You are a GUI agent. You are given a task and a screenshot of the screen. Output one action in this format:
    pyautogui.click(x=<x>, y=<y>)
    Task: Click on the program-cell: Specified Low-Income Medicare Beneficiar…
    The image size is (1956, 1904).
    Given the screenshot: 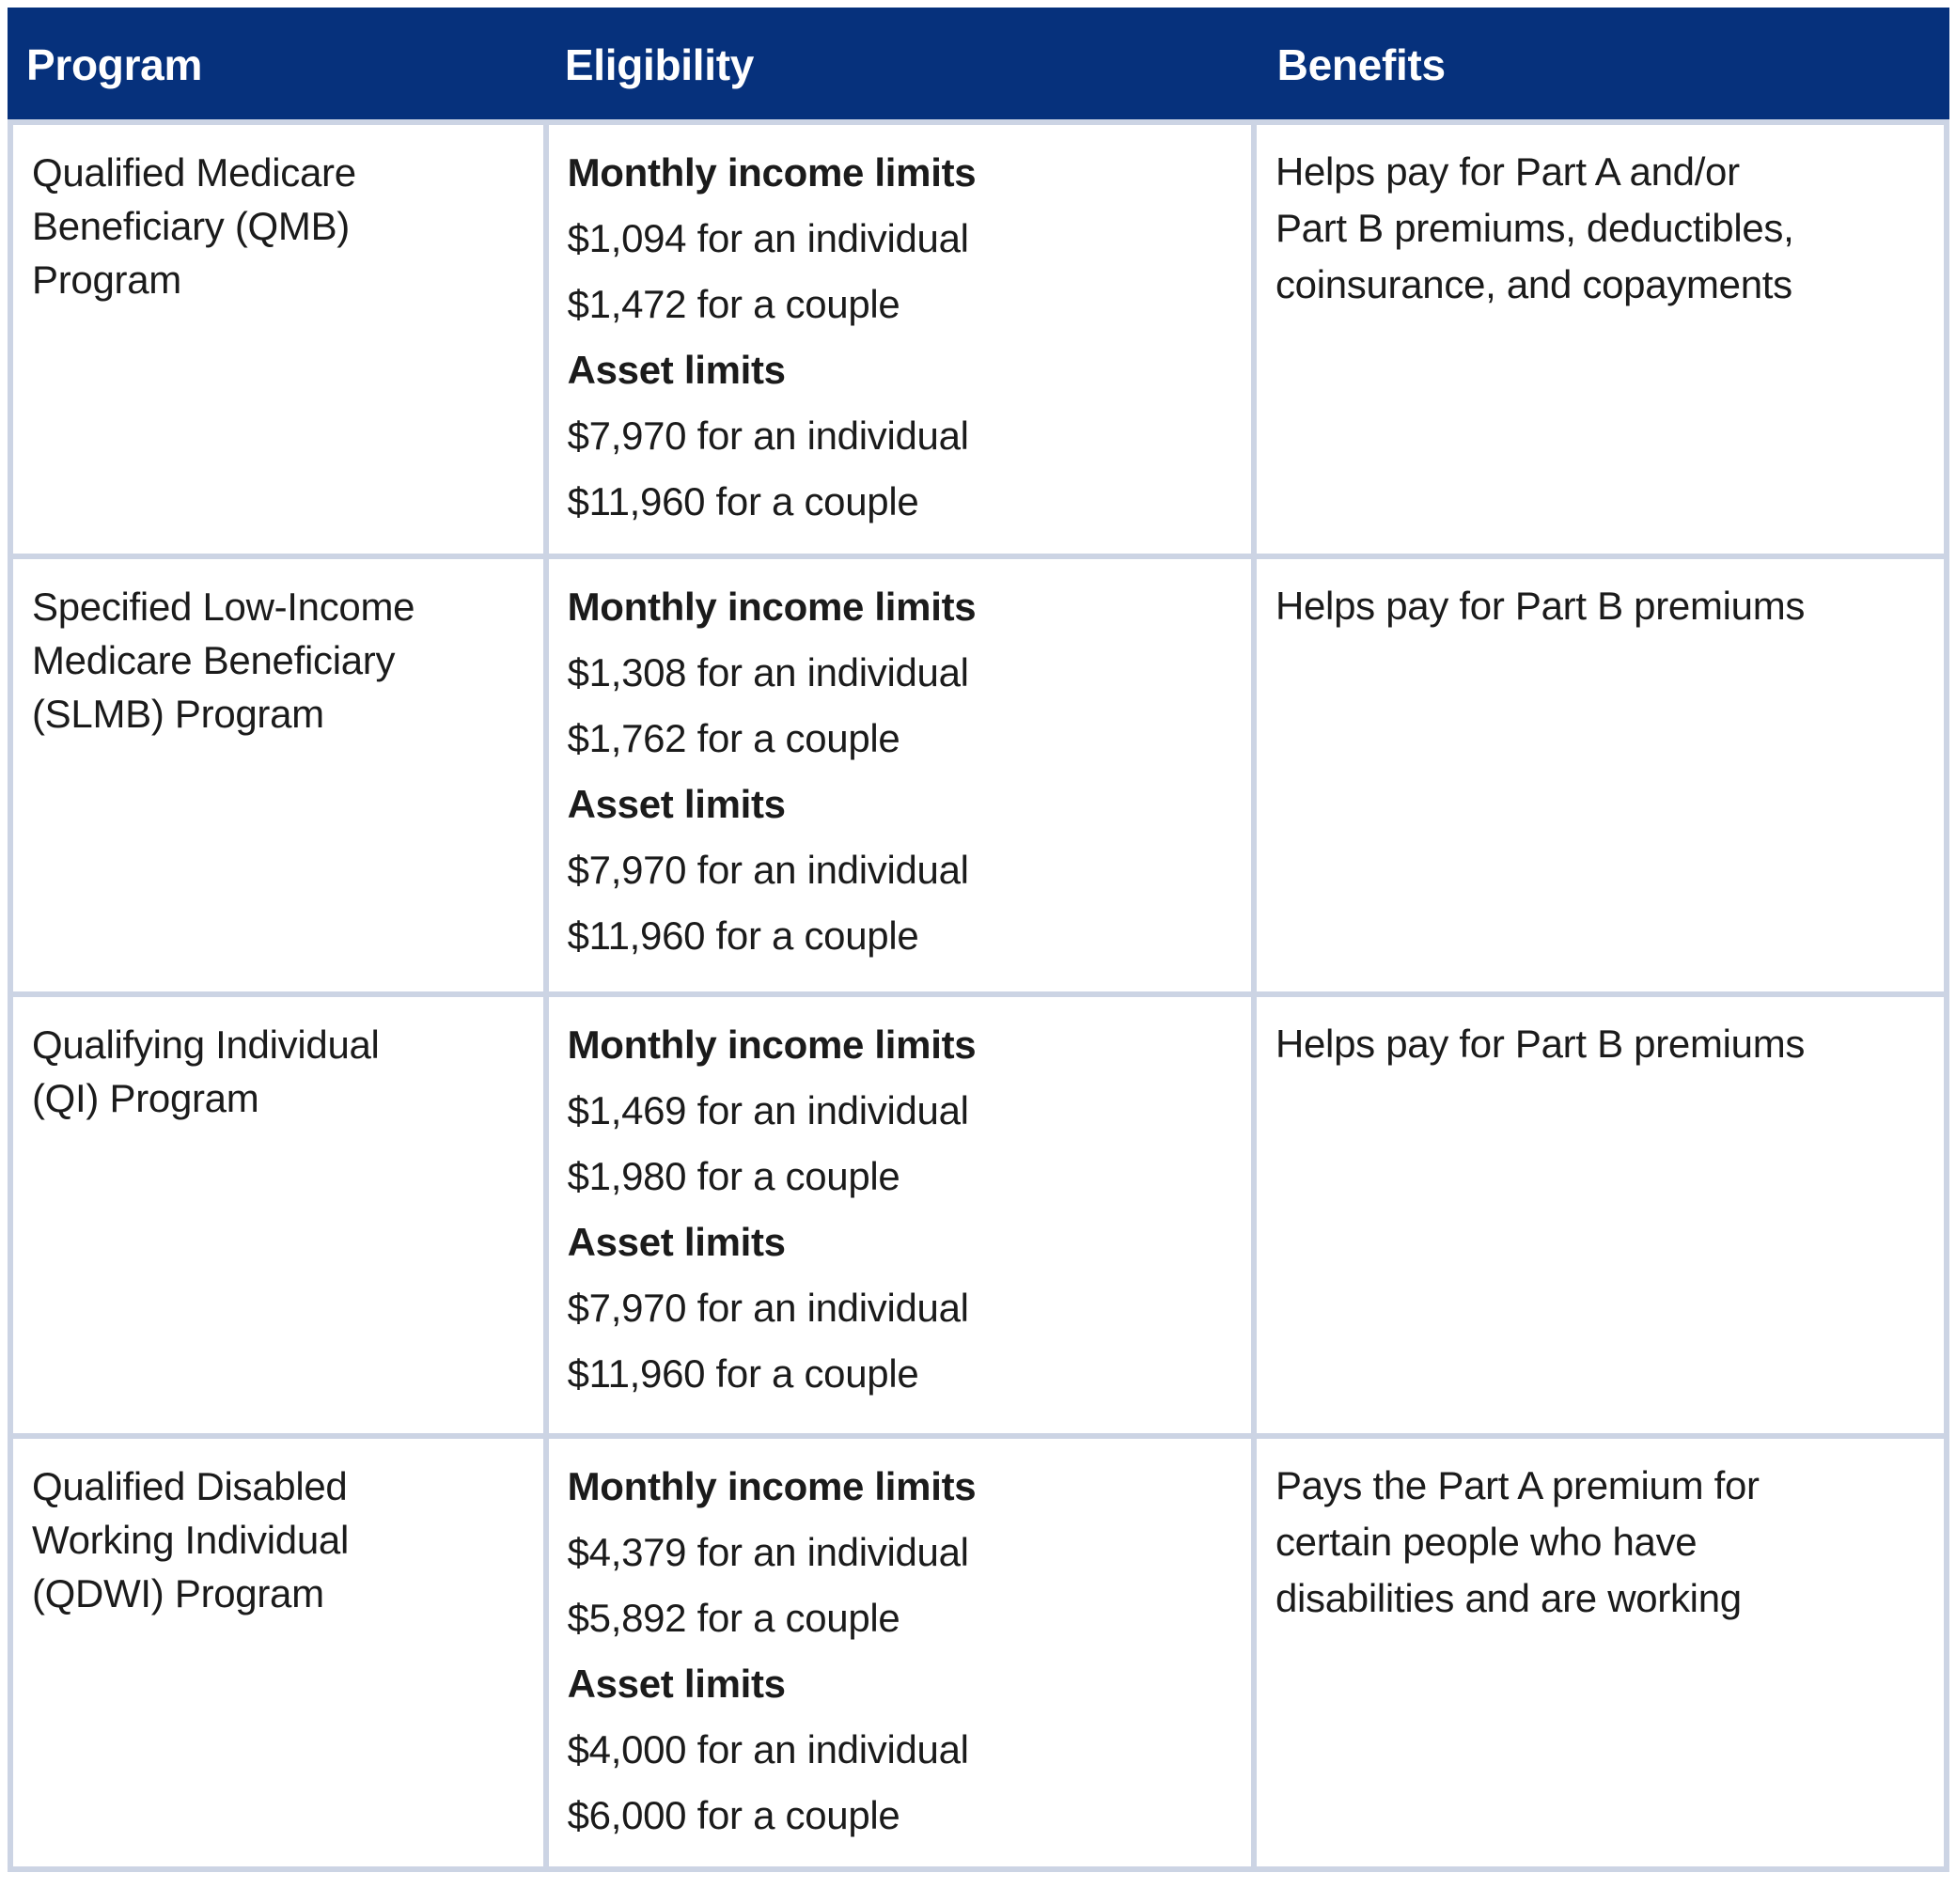 What is the action you would take?
    pyautogui.click(x=278, y=775)
    